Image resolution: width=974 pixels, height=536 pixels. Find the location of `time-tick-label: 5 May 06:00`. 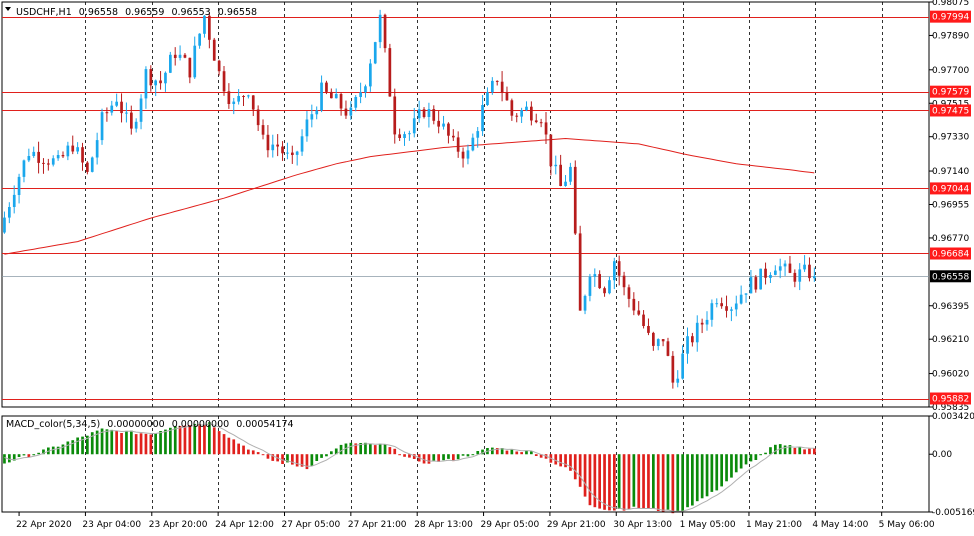

time-tick-label: 5 May 06:00 is located at coordinates (907, 525).